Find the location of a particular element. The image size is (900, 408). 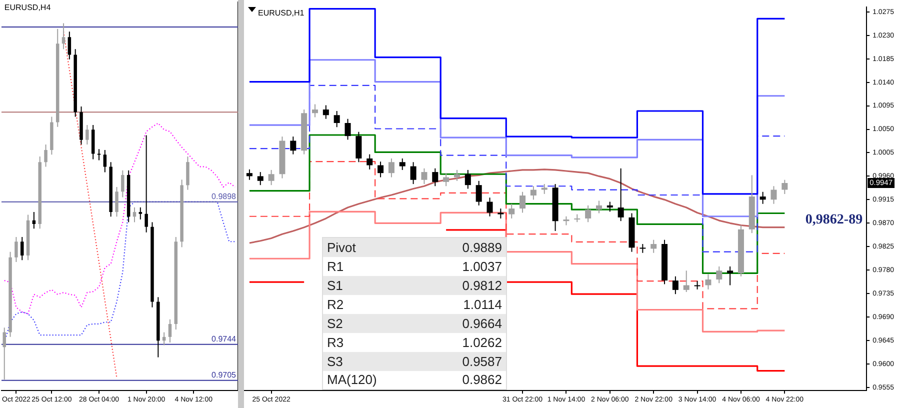

annotation: 0.9889 is located at coordinates (464, 247).